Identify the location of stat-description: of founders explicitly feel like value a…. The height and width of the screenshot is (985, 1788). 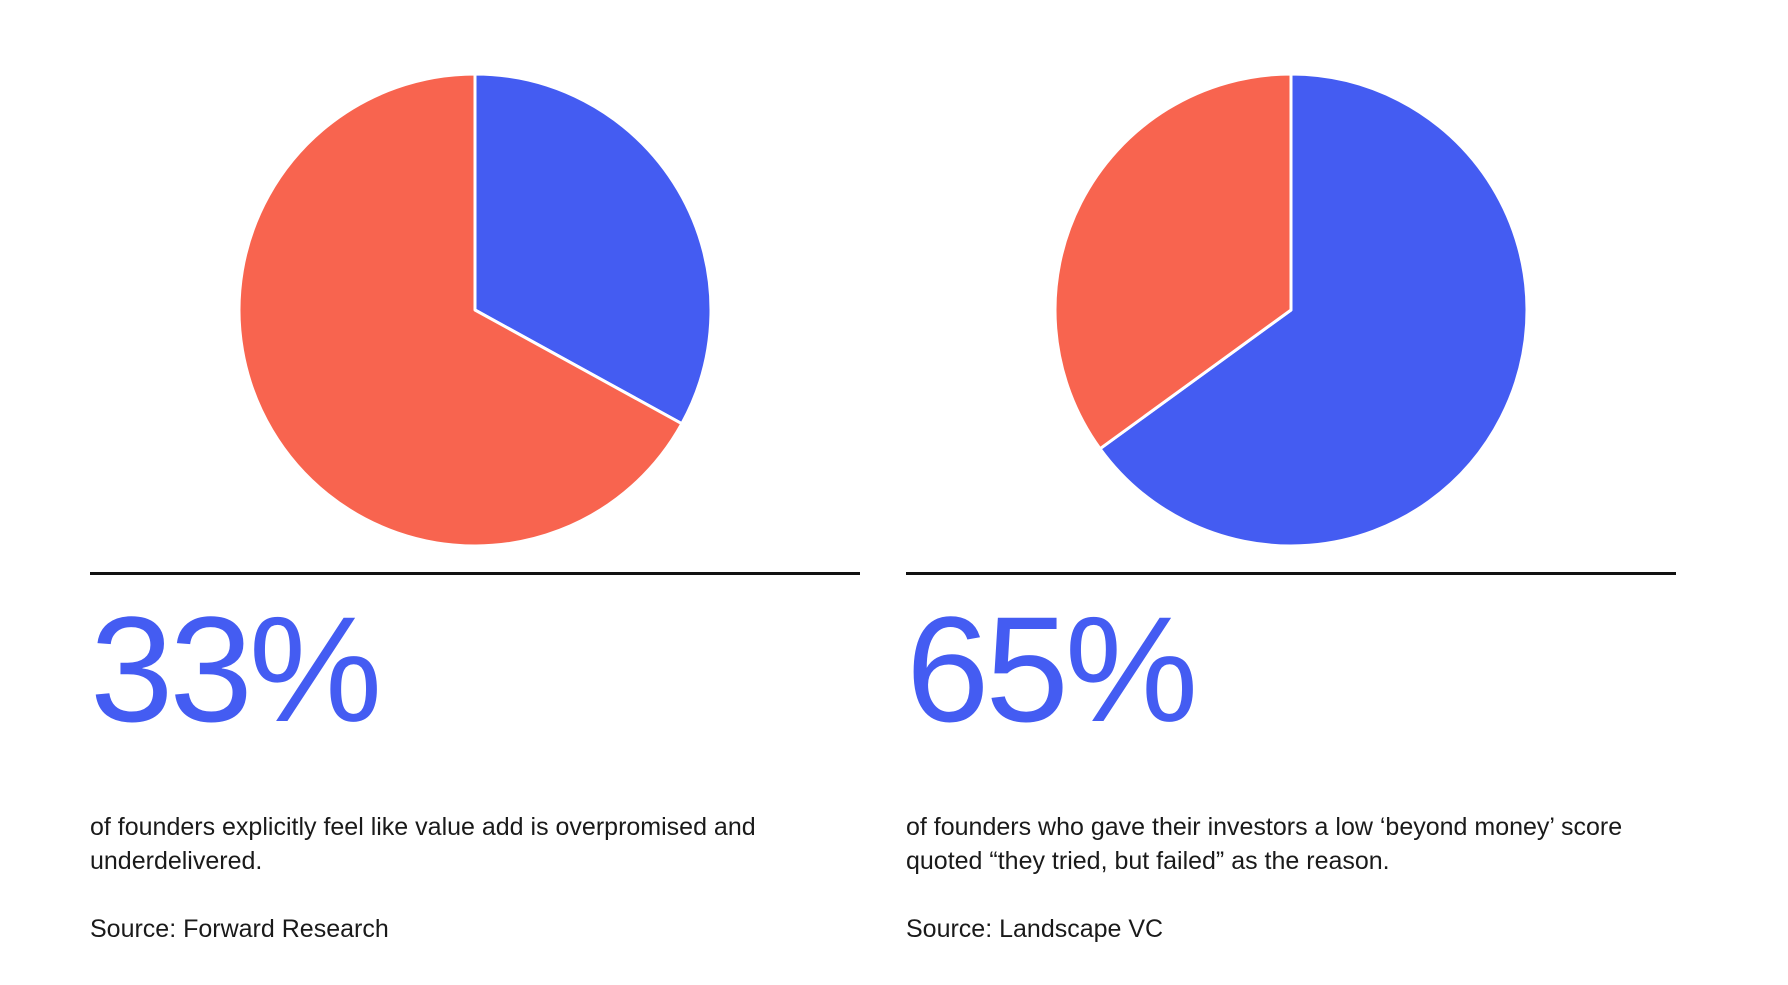
(423, 844).